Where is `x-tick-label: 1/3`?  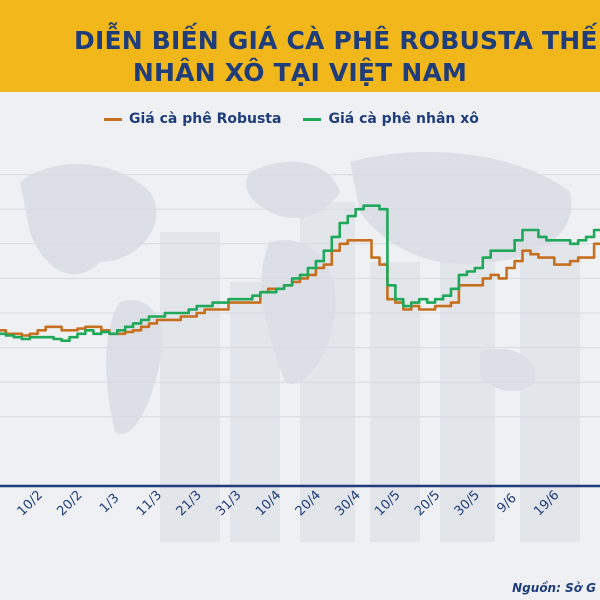 x-tick-label: 1/3 is located at coordinates (109, 503).